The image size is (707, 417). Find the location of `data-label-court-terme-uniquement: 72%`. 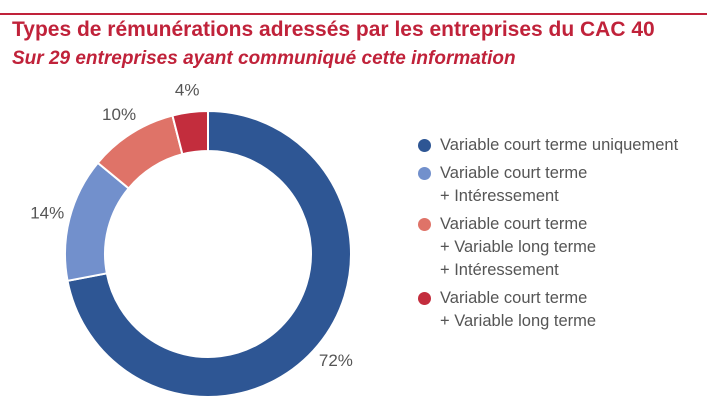

data-label-court-terme-uniquement: 72% is located at coordinates (336, 360).